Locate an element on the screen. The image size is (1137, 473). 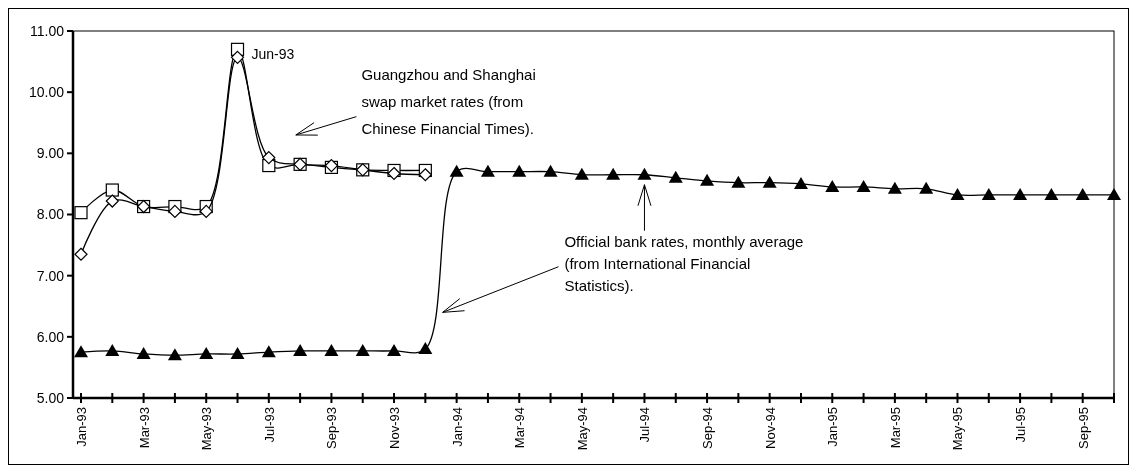
x-tick-label: Jul-94 is located at coordinates (645, 425).